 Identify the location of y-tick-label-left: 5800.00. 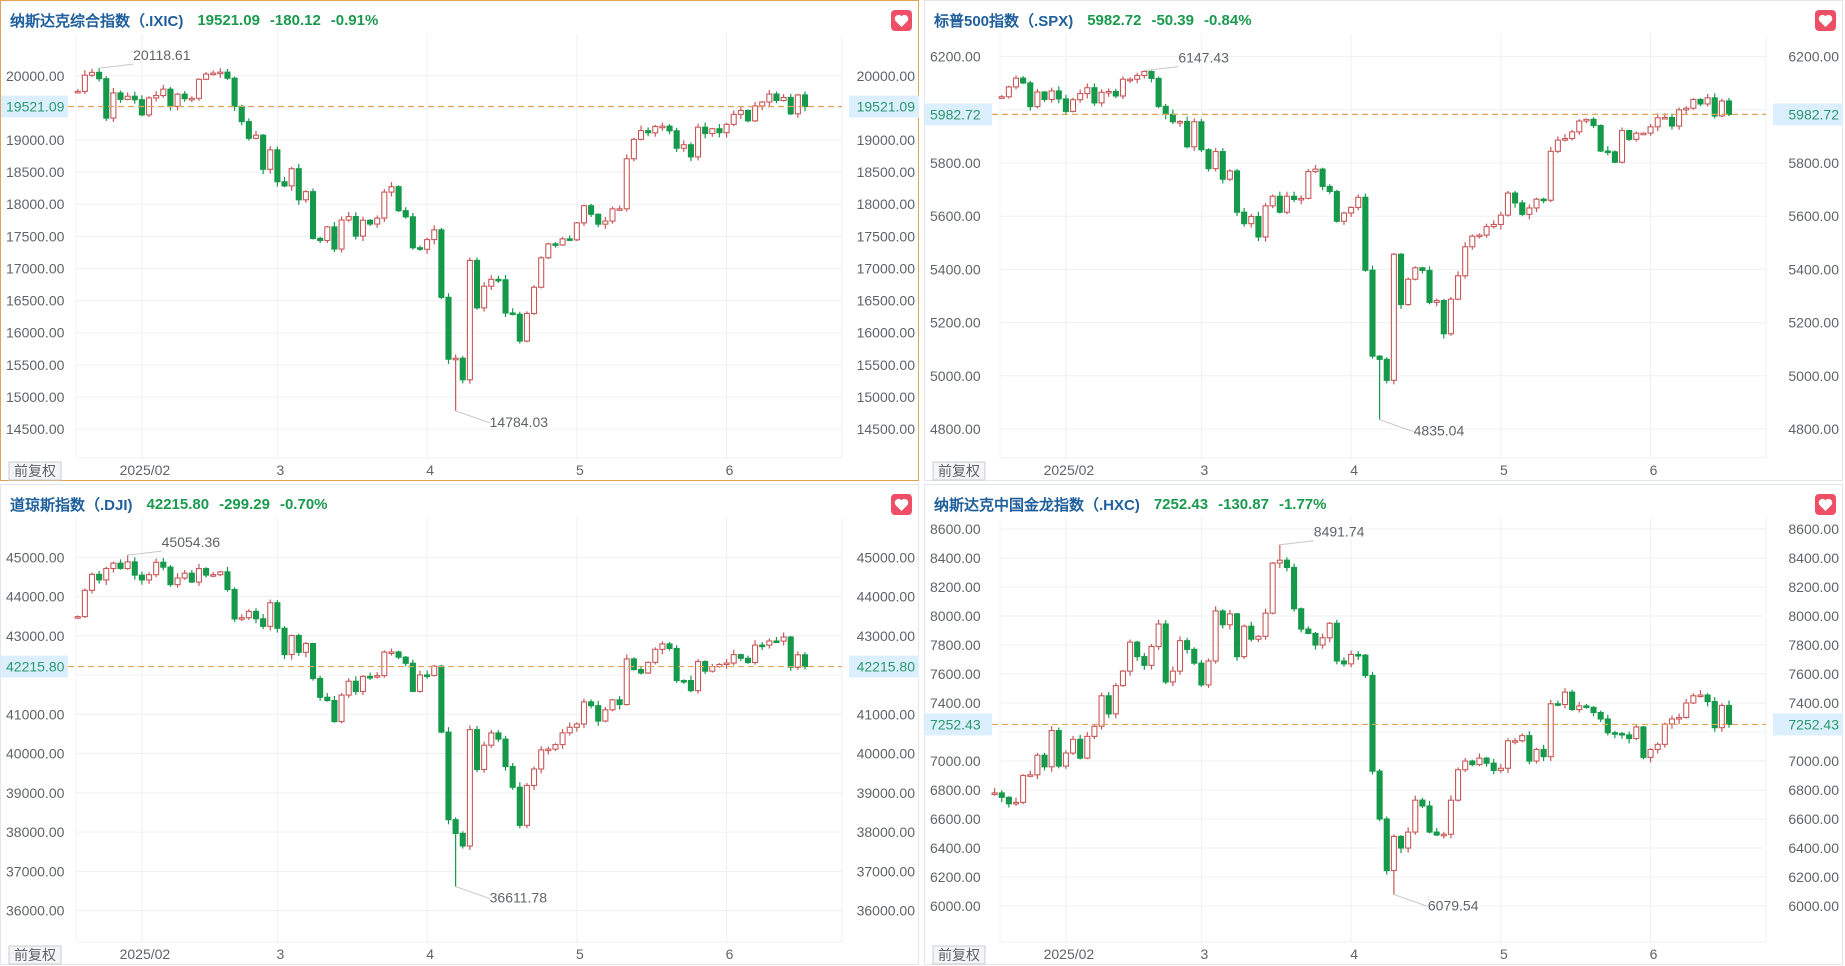
(955, 163).